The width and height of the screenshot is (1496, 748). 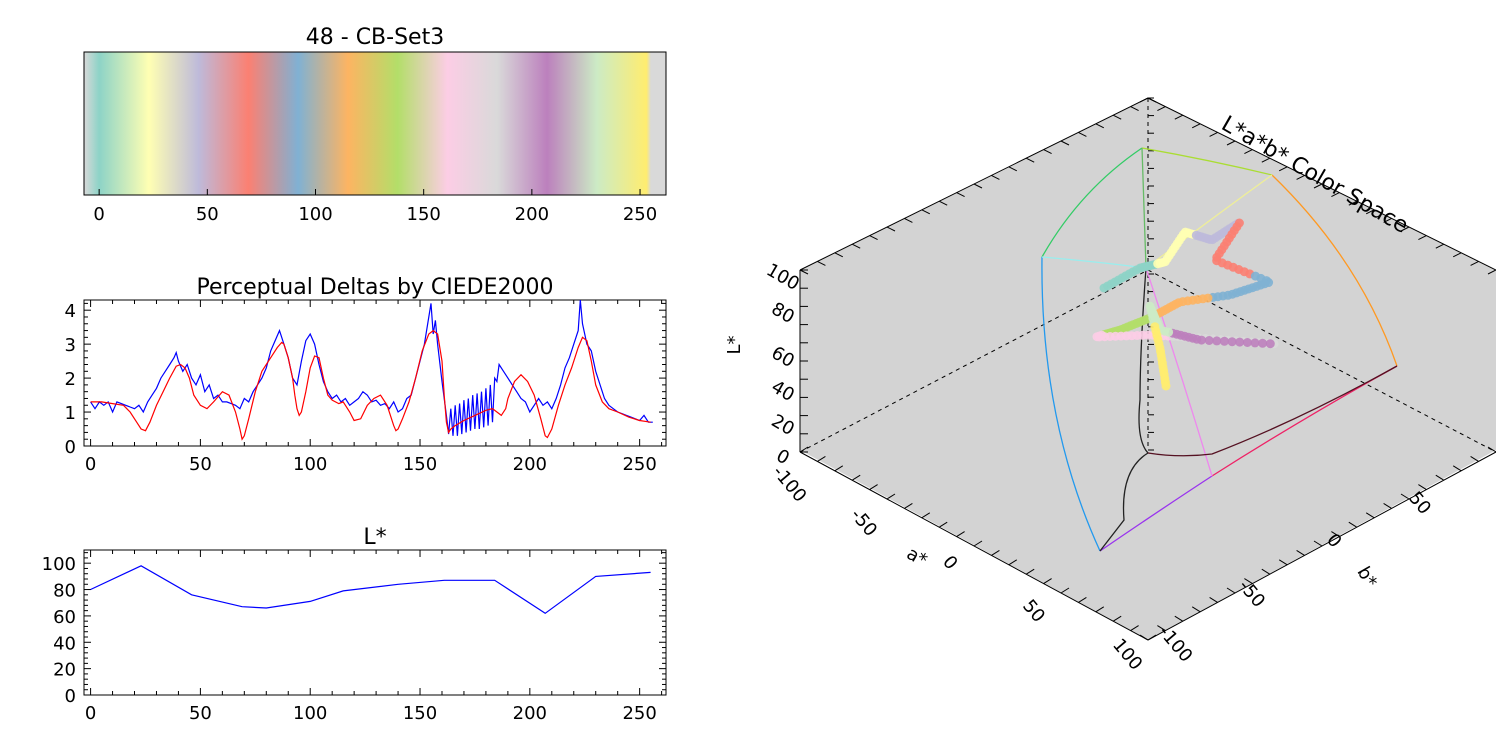 I want to click on lightness-series, so click(x=370, y=590).